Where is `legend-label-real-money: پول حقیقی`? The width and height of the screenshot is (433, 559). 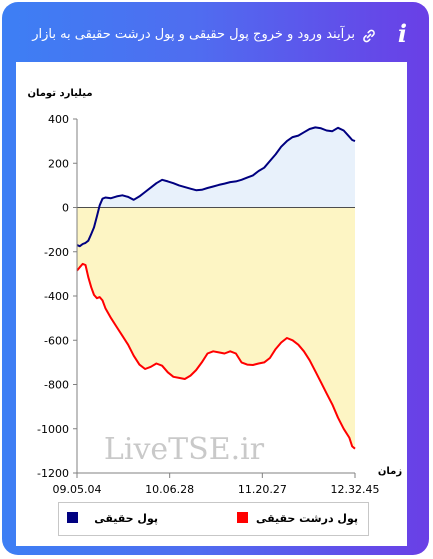
legend-label-real-money: پول حقیقی is located at coordinates (126, 518).